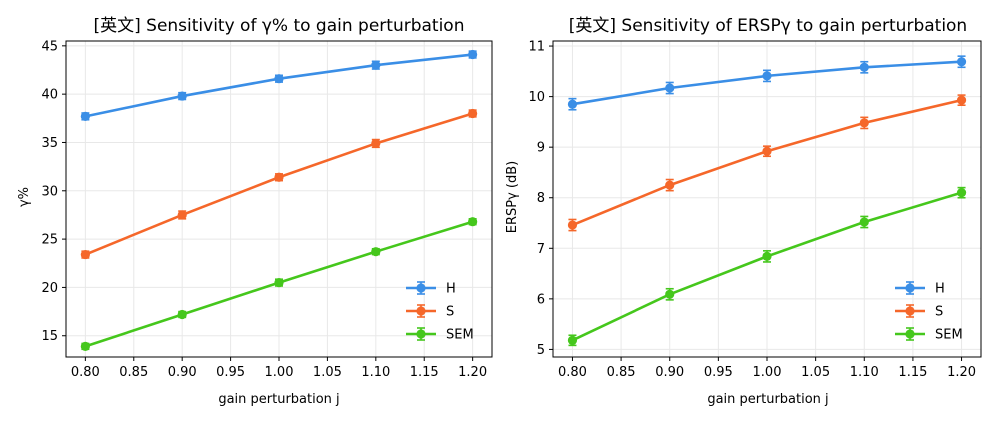 The height and width of the screenshot is (421, 996). I want to click on left-chart-legend-h-marker, so click(421, 288).